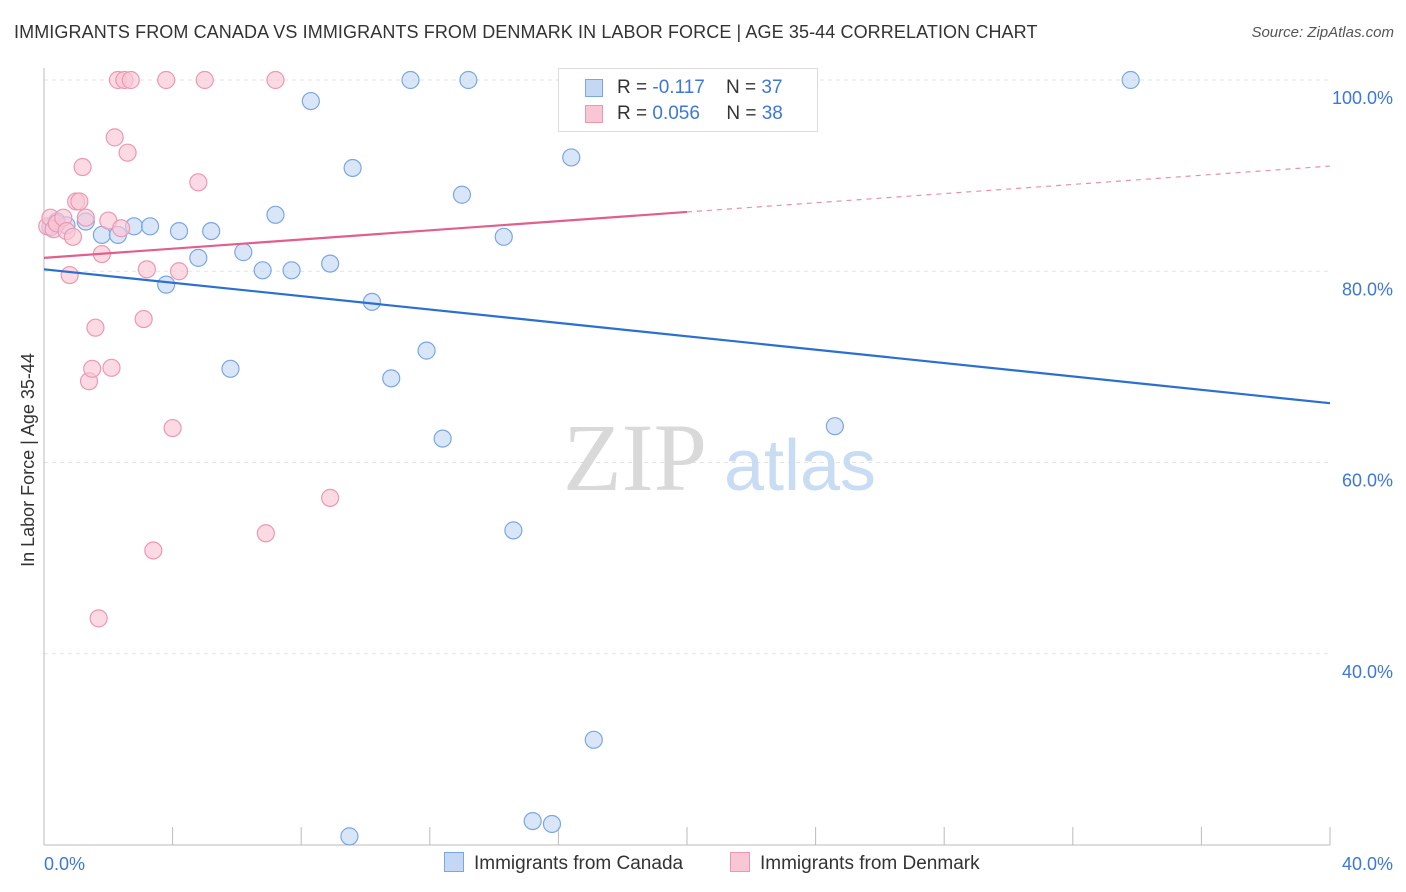  I want to click on watermark: ZIP atlas, so click(719, 457).